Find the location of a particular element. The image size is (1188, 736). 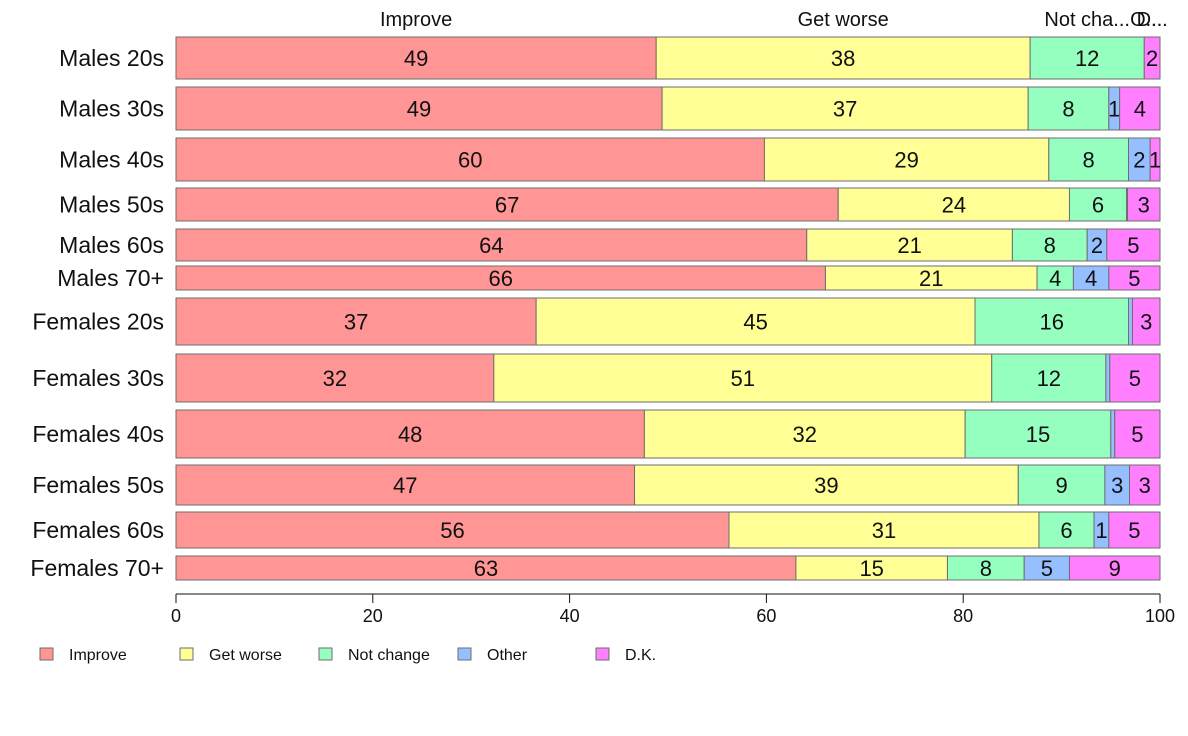

data-label: 21 is located at coordinates (909, 245).